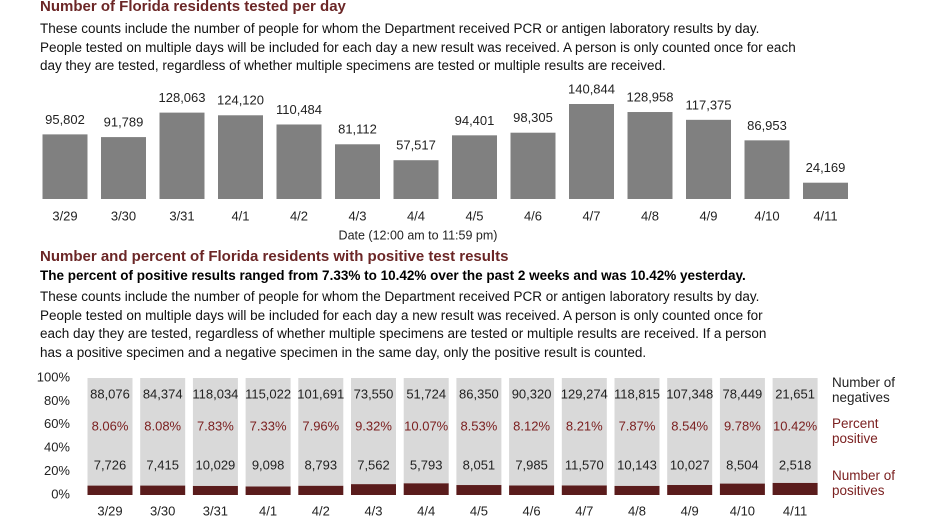 This screenshot has width=932, height=524. I want to click on legend-entry: Percent positive, so click(855, 431).